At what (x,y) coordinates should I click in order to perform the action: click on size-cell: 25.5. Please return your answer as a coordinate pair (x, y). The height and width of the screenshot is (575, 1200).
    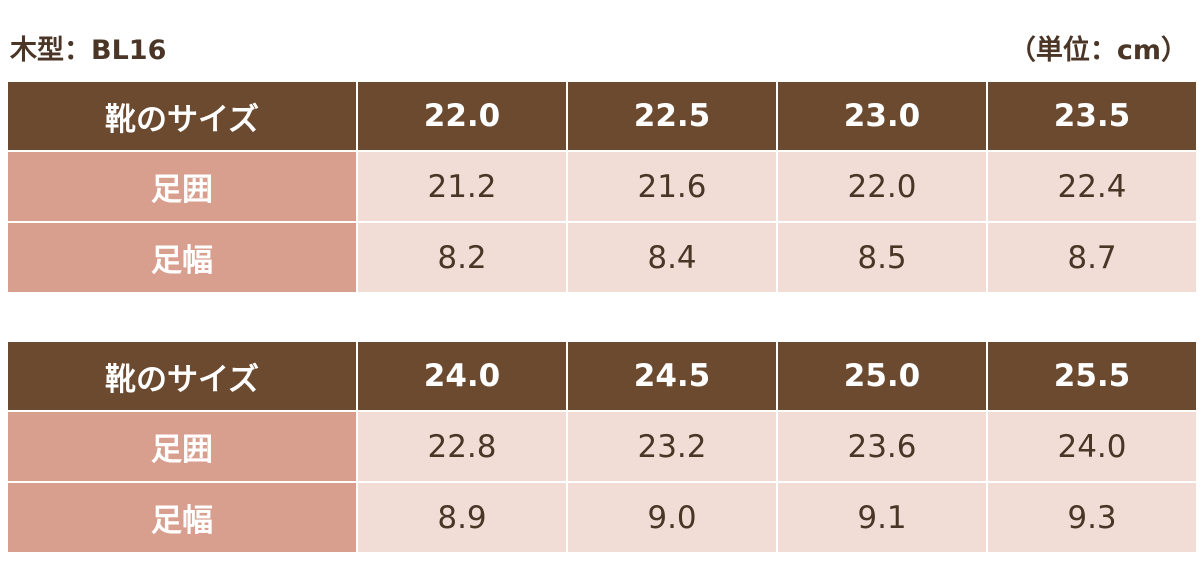
    Looking at the image, I should click on (1092, 376).